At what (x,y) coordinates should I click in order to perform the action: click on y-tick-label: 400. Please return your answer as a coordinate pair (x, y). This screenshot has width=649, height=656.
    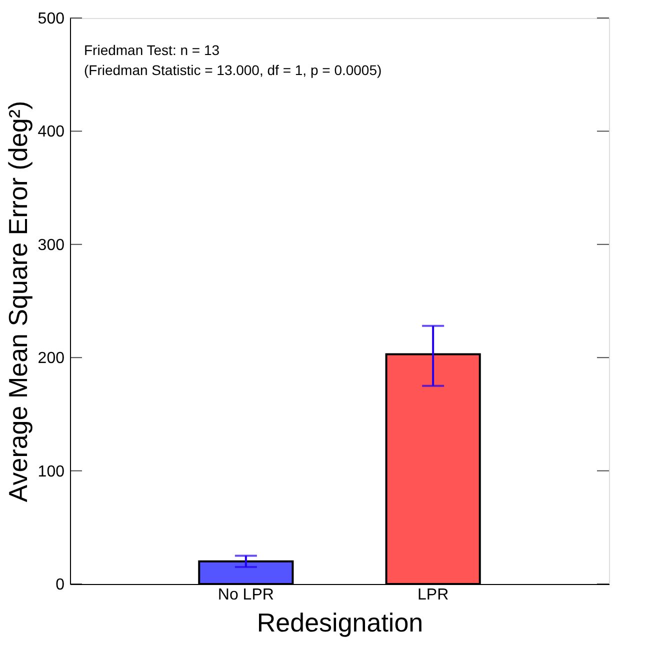
    Looking at the image, I should click on (51, 132).